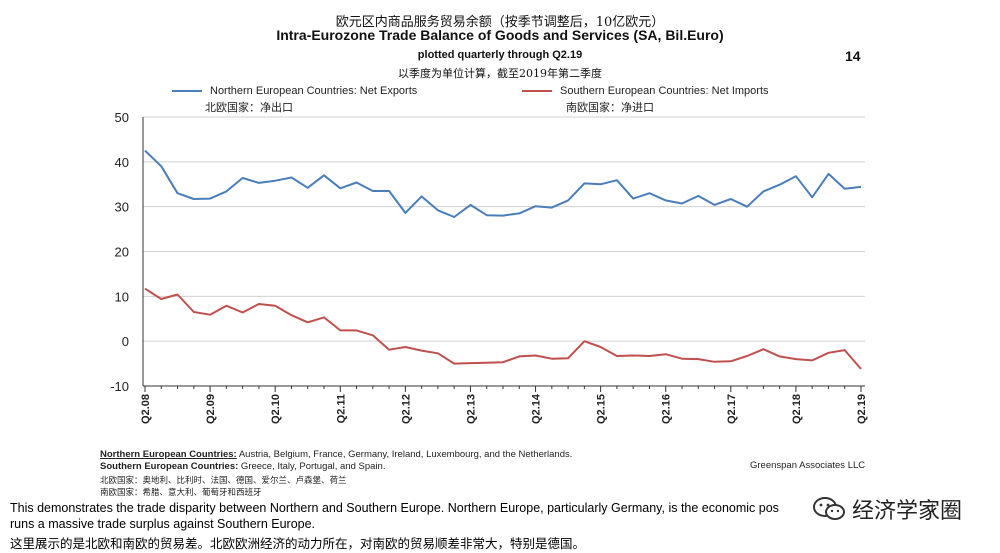 This screenshot has width=1000, height=553. What do you see at coordinates (503, 183) in the screenshot?
I see `series-line-north` at bounding box center [503, 183].